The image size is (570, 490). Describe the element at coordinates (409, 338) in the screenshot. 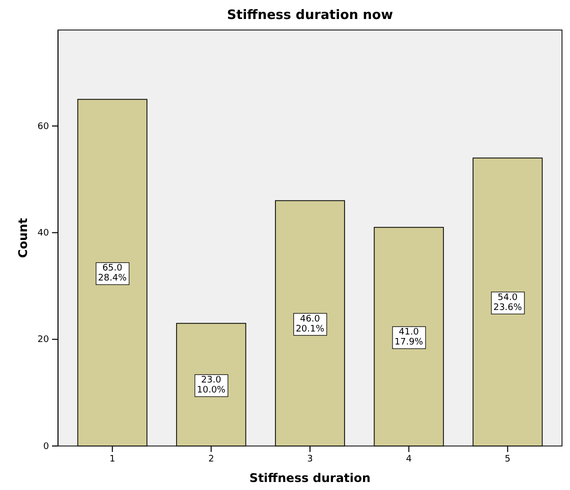

I see `data-label: 41.0 17.9%` at that location.